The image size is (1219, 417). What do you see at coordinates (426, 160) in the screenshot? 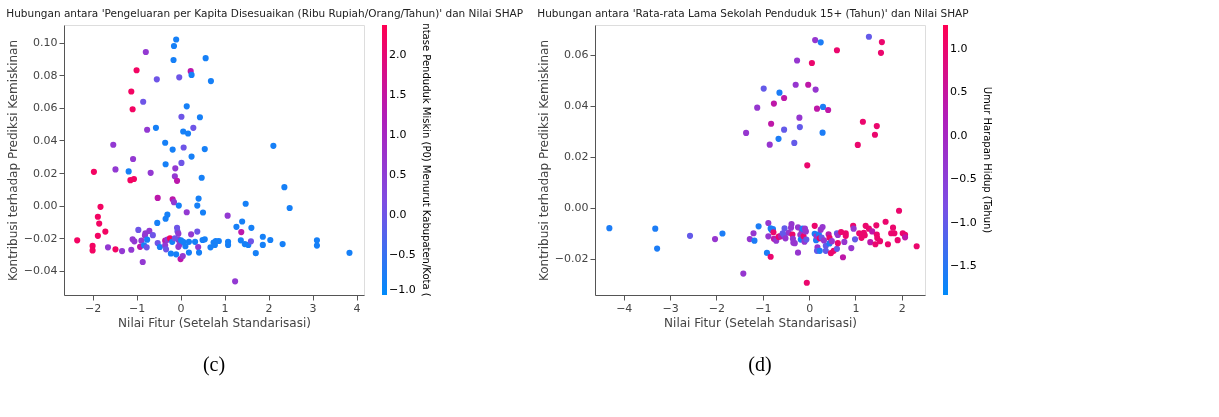
I see `color-bar-title: ntase Penduduk Miskin (P0) Menurut Kabupaten/Kota (` at bounding box center [426, 160].